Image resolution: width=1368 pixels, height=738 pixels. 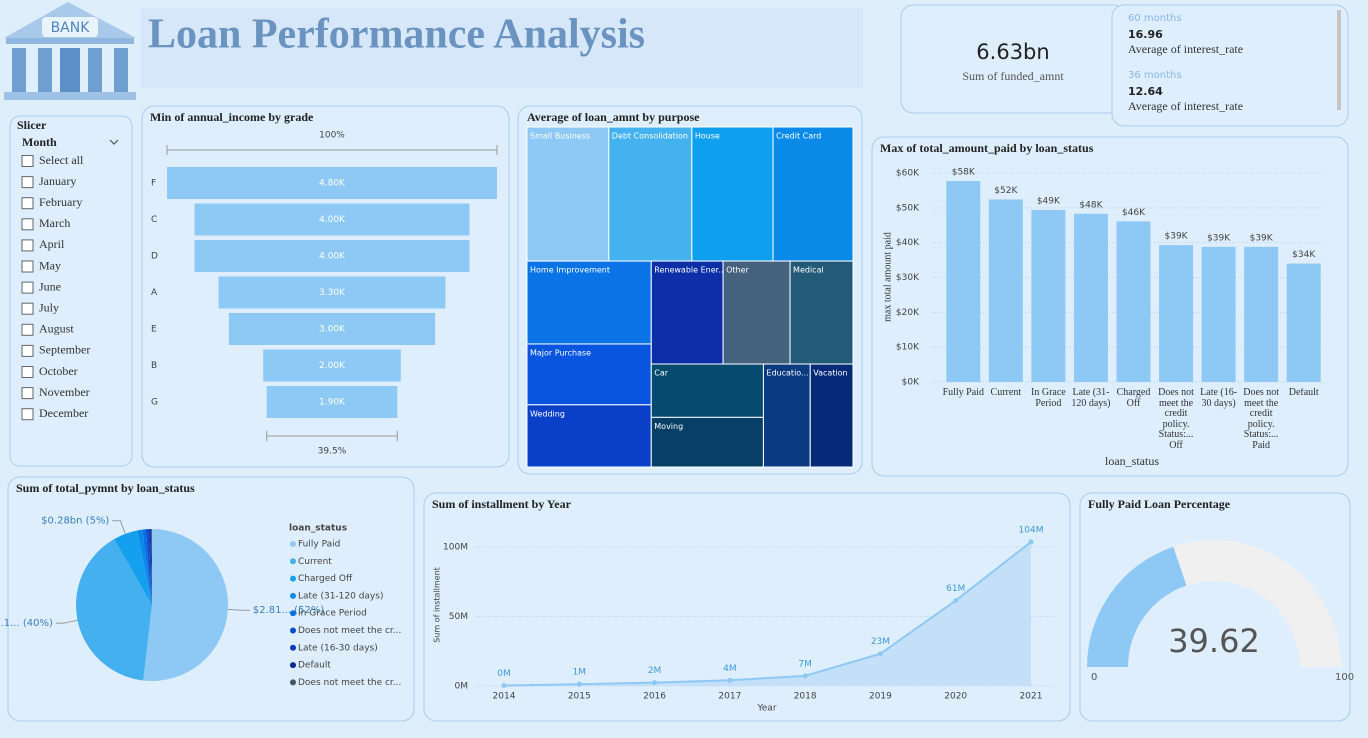 I want to click on category-label: D, so click(x=154, y=257).